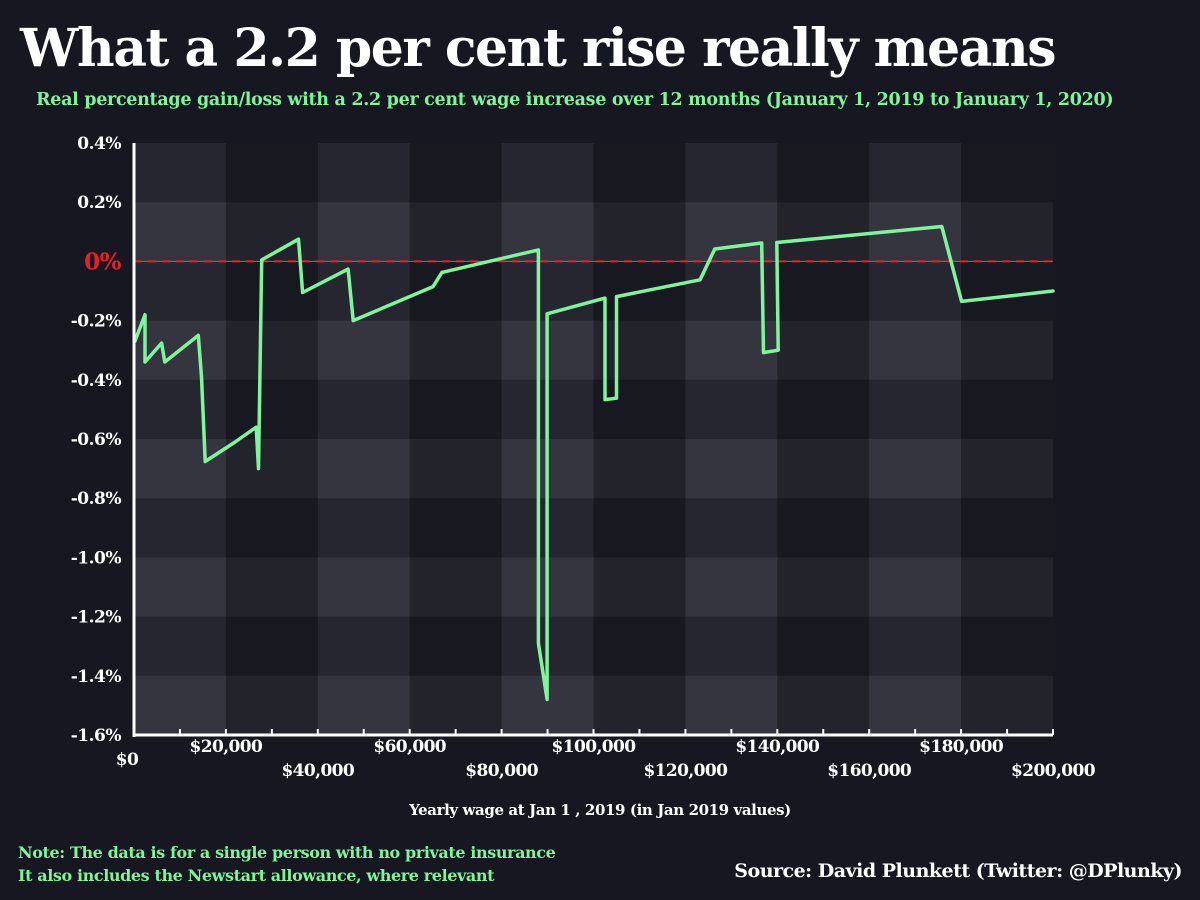  I want to click on y-tick-label: -0.6%, so click(96, 440).